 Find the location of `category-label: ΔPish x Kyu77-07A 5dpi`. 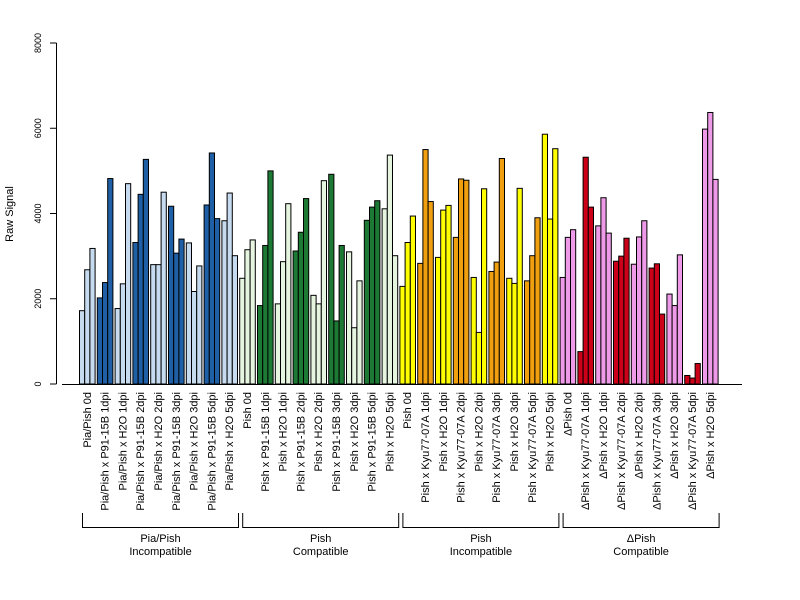

category-label: ΔPish x Kyu77-07A 5dpi is located at coordinates (693, 451).